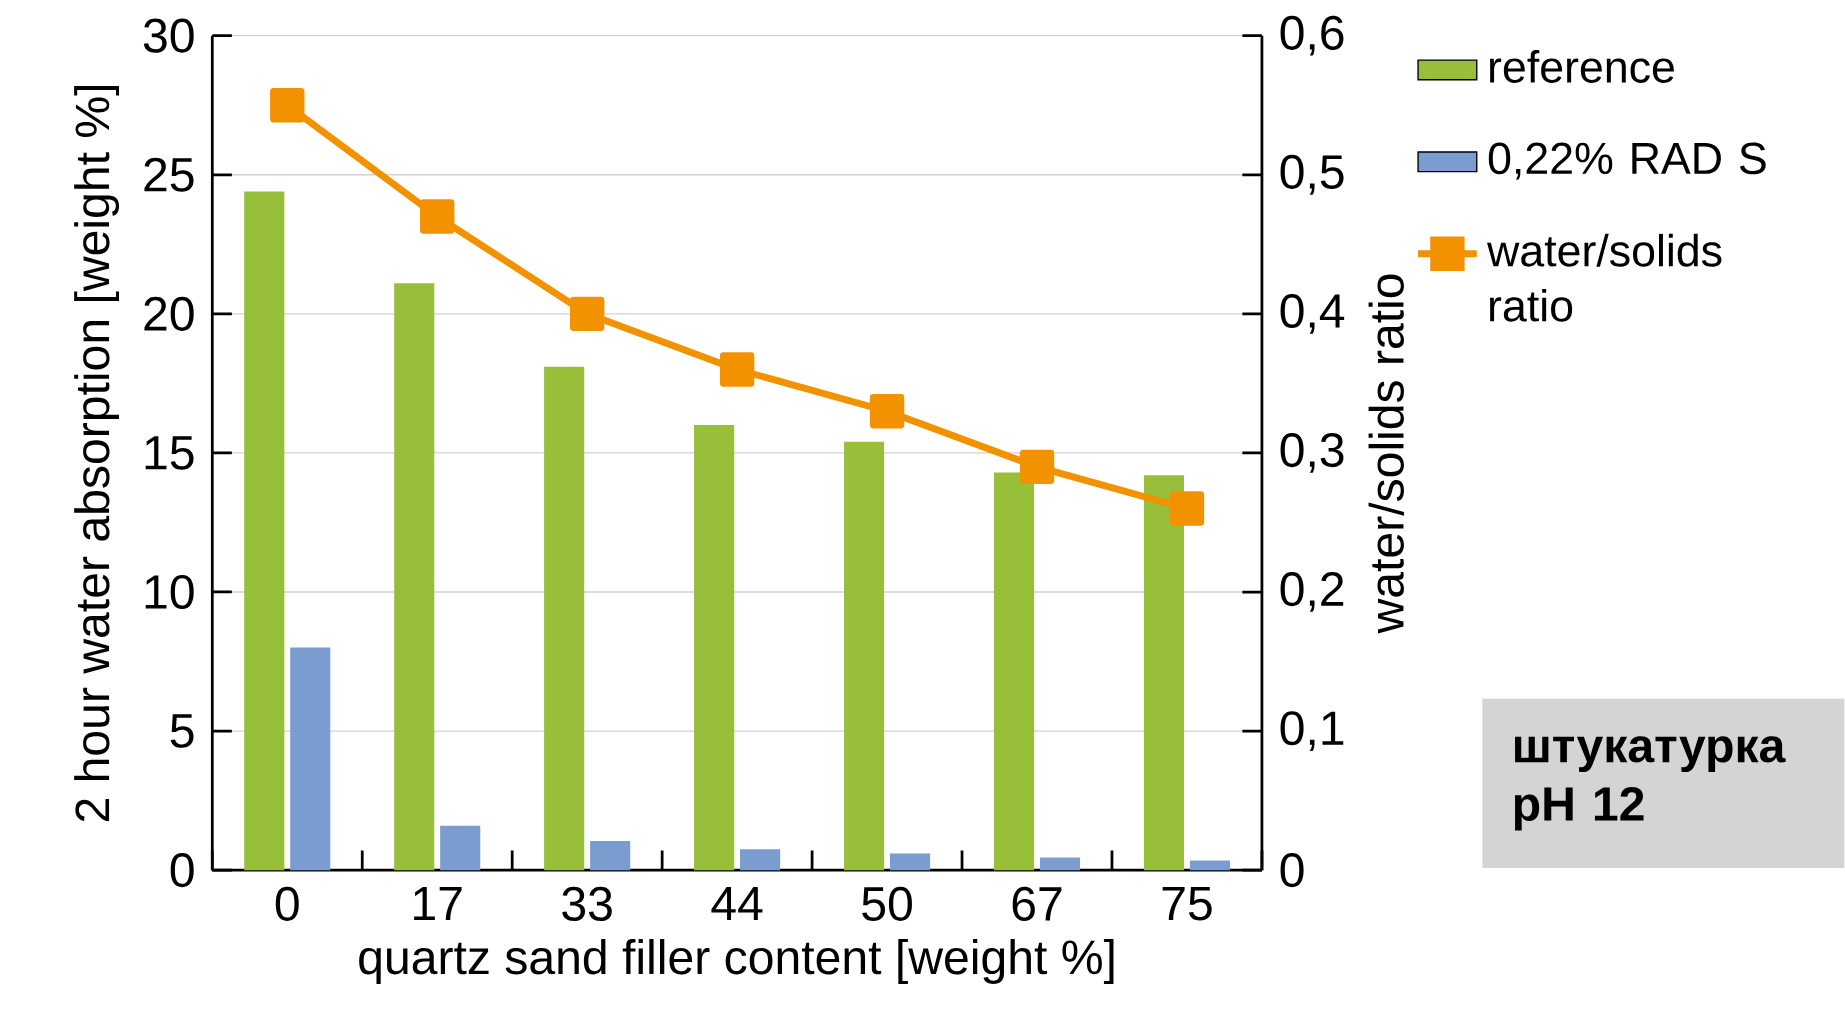 This screenshot has width=1845, height=1012. I want to click on y-tick-label: 10, so click(169, 592).